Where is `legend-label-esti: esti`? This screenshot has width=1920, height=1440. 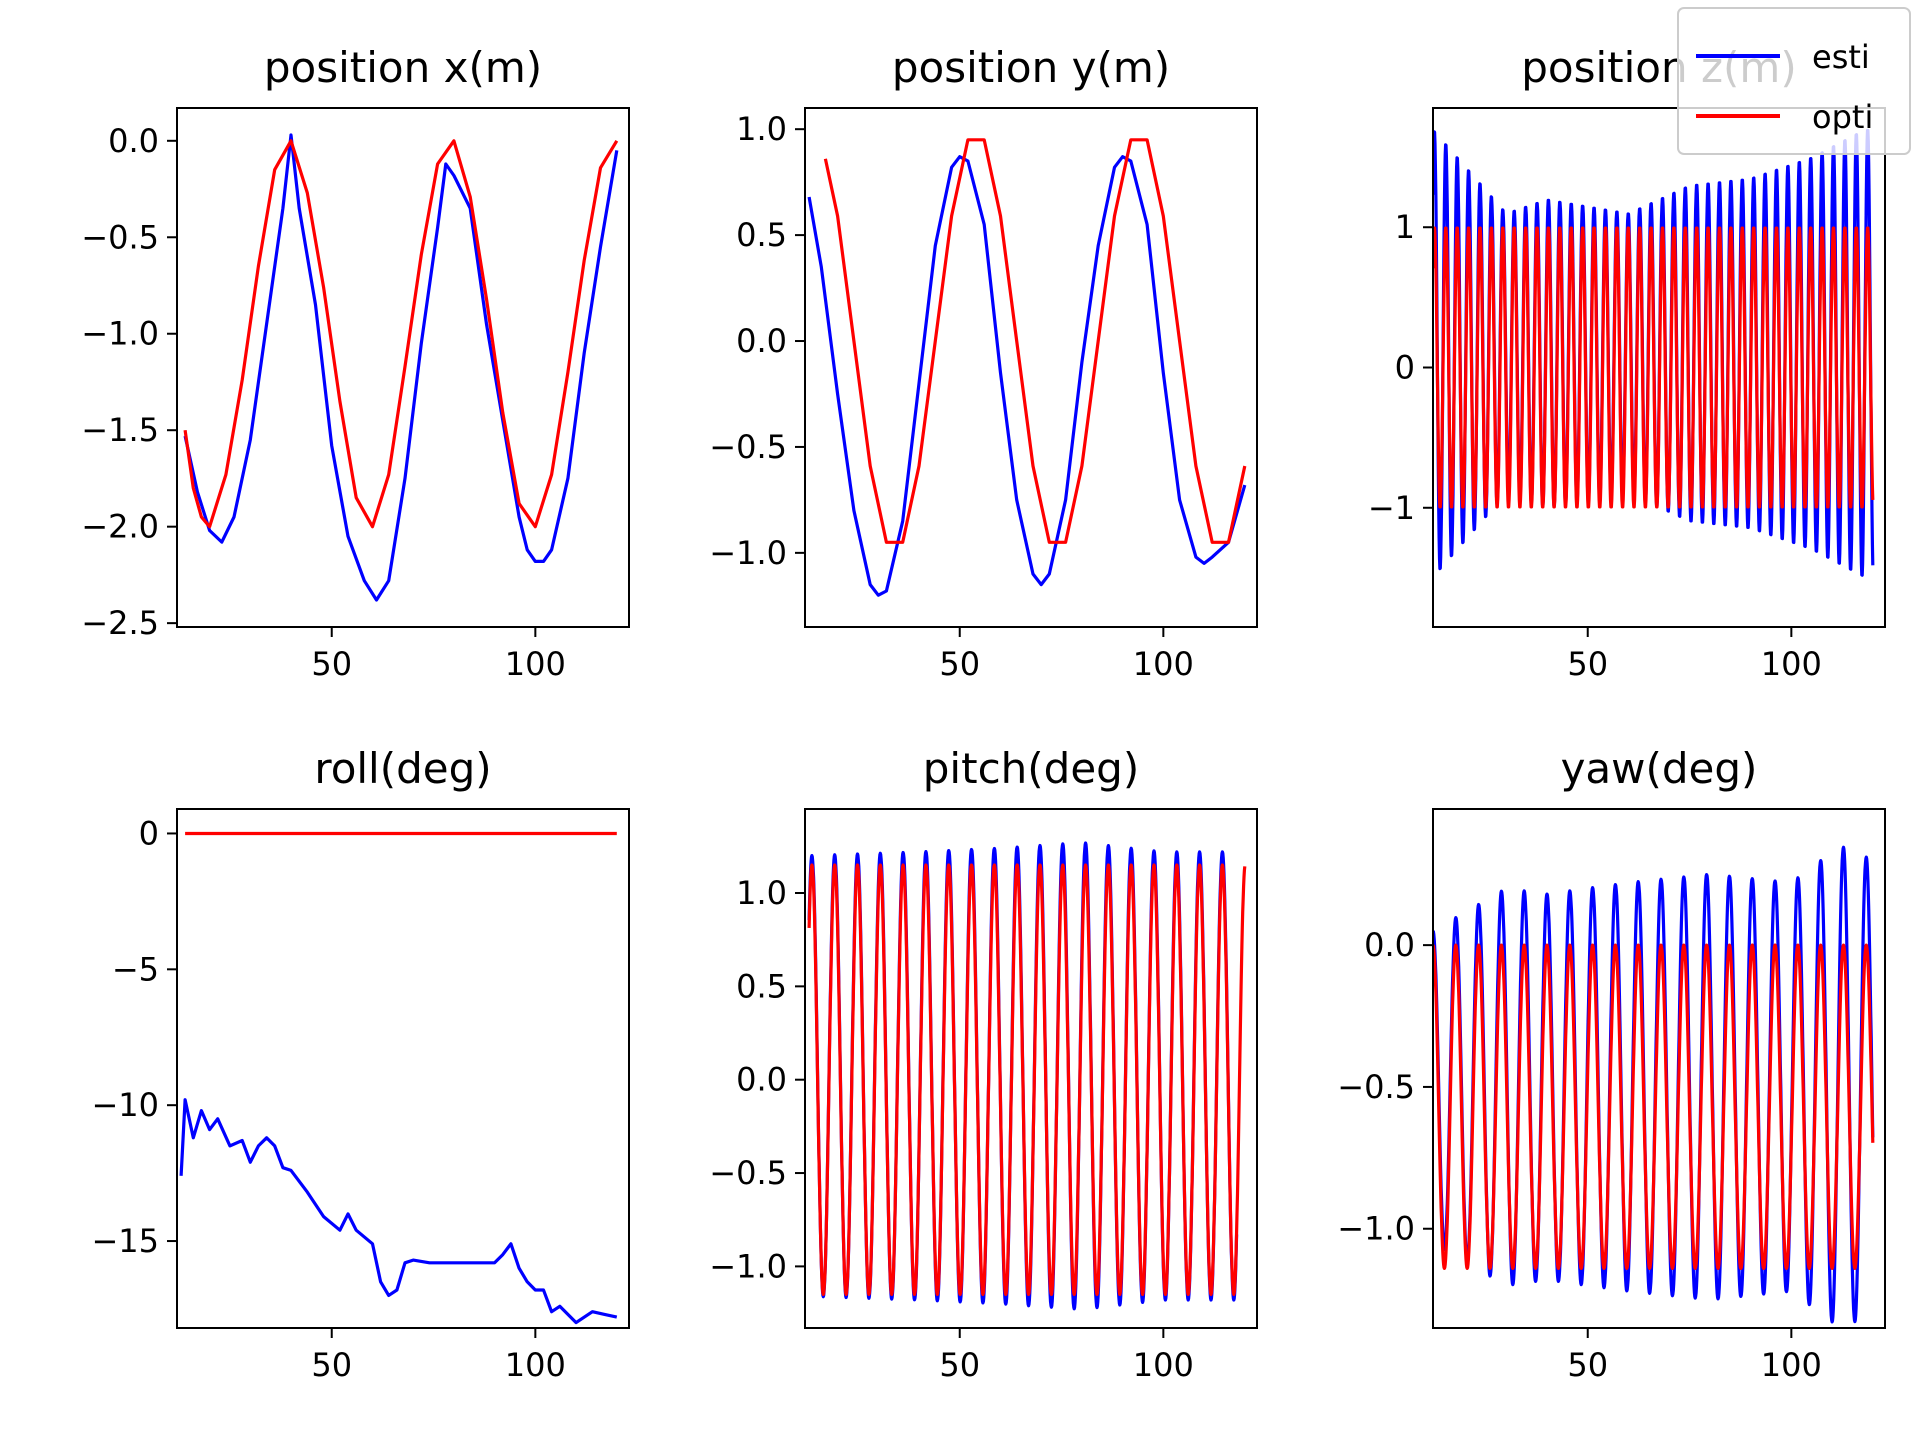
legend-label-esti: esti is located at coordinates (1841, 57).